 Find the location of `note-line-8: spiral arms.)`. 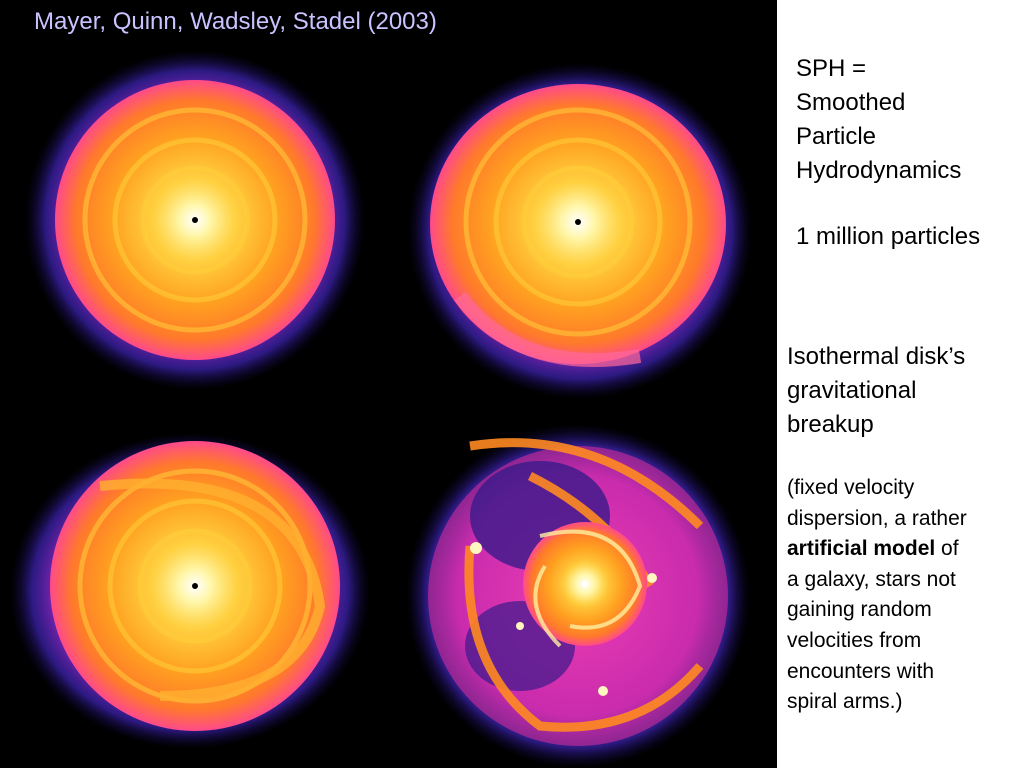

note-line-8: spiral arms.) is located at coordinates (845, 702).